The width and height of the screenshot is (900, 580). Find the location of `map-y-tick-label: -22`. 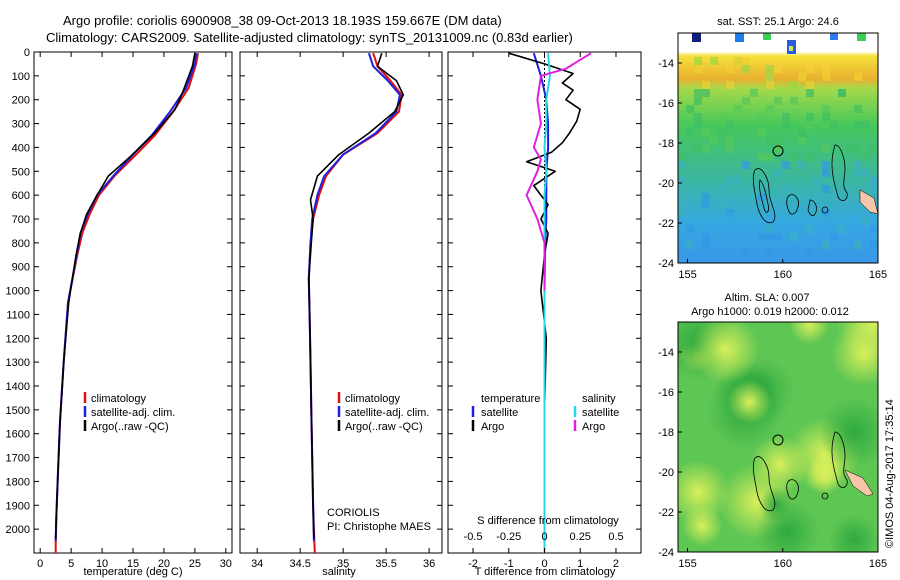

map-y-tick-label: -22 is located at coordinates (666, 224).